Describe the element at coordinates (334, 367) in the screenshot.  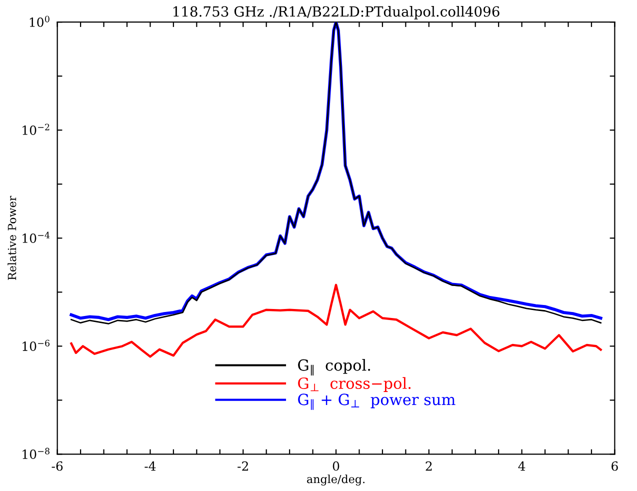
I see `legend-label: G$_{‖}$ copol.` at that location.